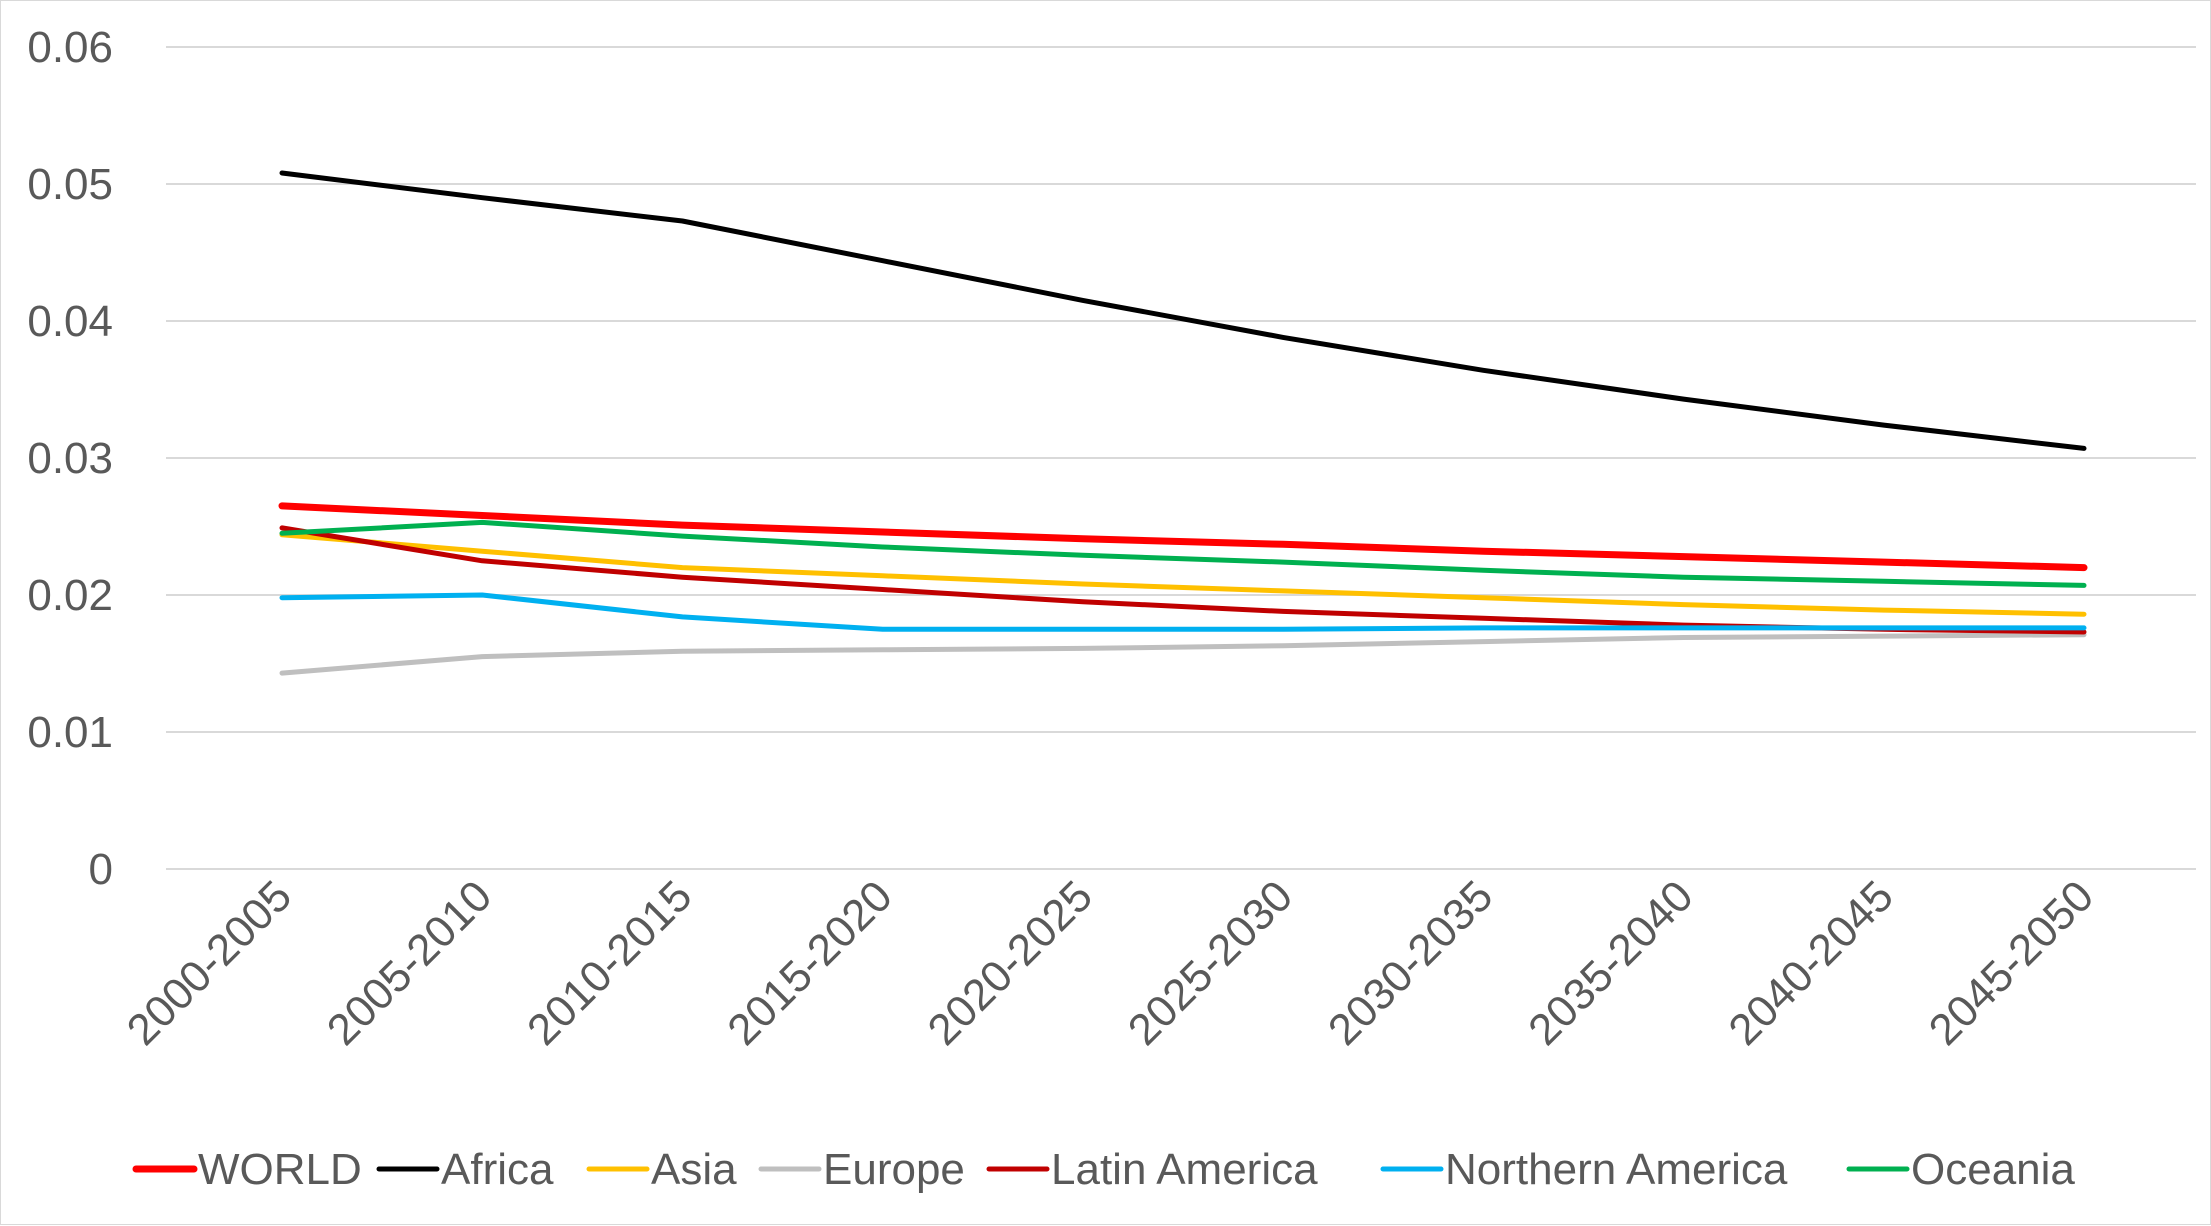 The width and height of the screenshot is (2211, 1226). I want to click on legend-label: Europe, so click(894, 1169).